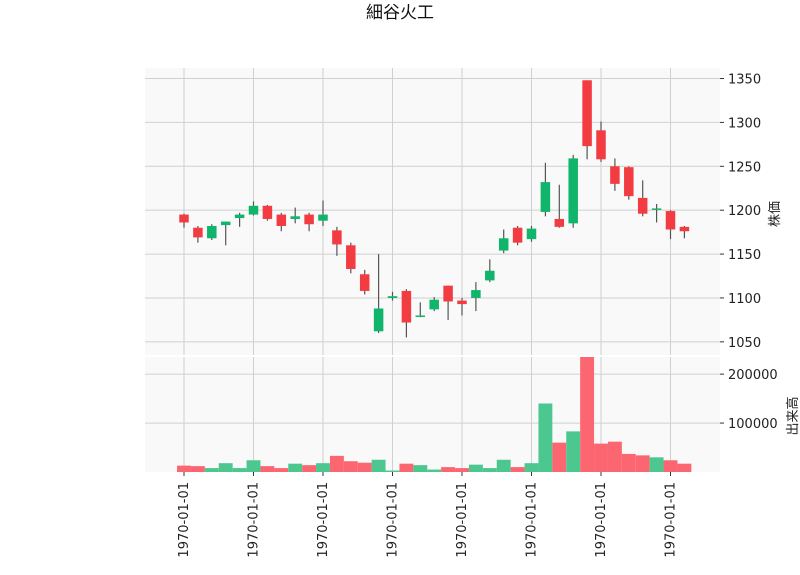 Image resolution: width=800 pixels, height=575 pixels. I want to click on volume-tick-label: 100000, so click(753, 424).